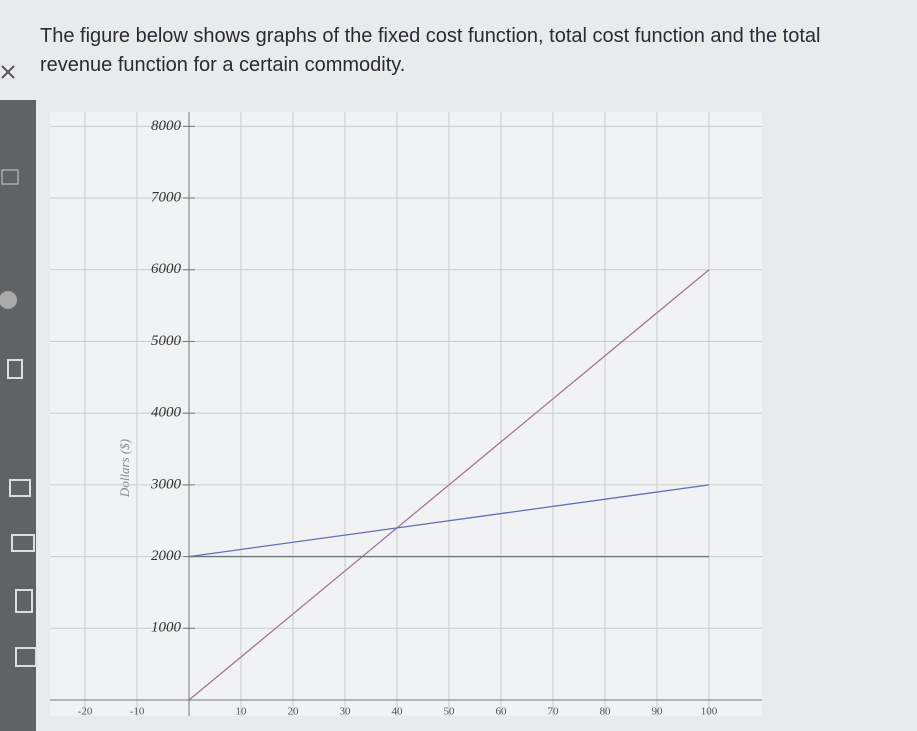  Describe the element at coordinates (658, 712) in the screenshot. I see `x-tick-label: 90` at that location.